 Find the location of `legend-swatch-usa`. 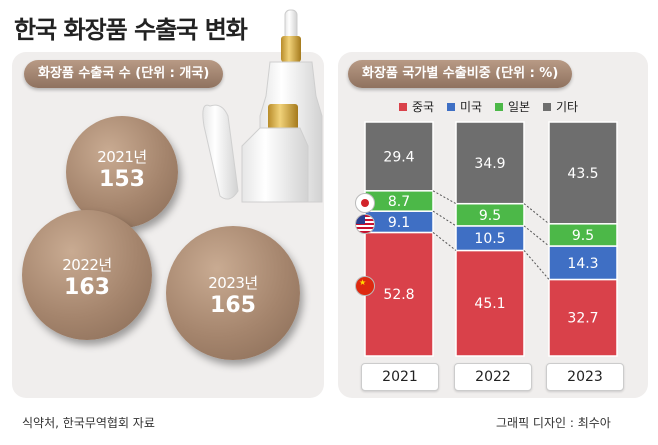

legend-swatch-usa is located at coordinates (451, 107).